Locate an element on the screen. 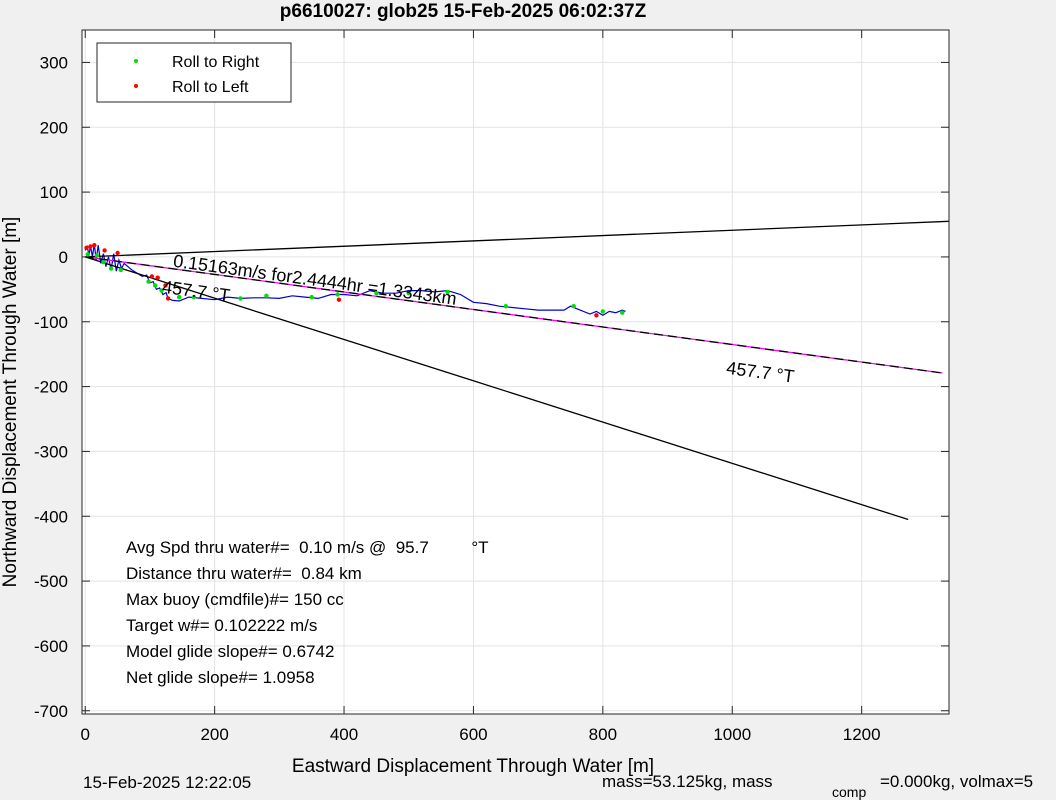 The width and height of the screenshot is (1056, 800). y-tick-label: -300 is located at coordinates (51, 451).